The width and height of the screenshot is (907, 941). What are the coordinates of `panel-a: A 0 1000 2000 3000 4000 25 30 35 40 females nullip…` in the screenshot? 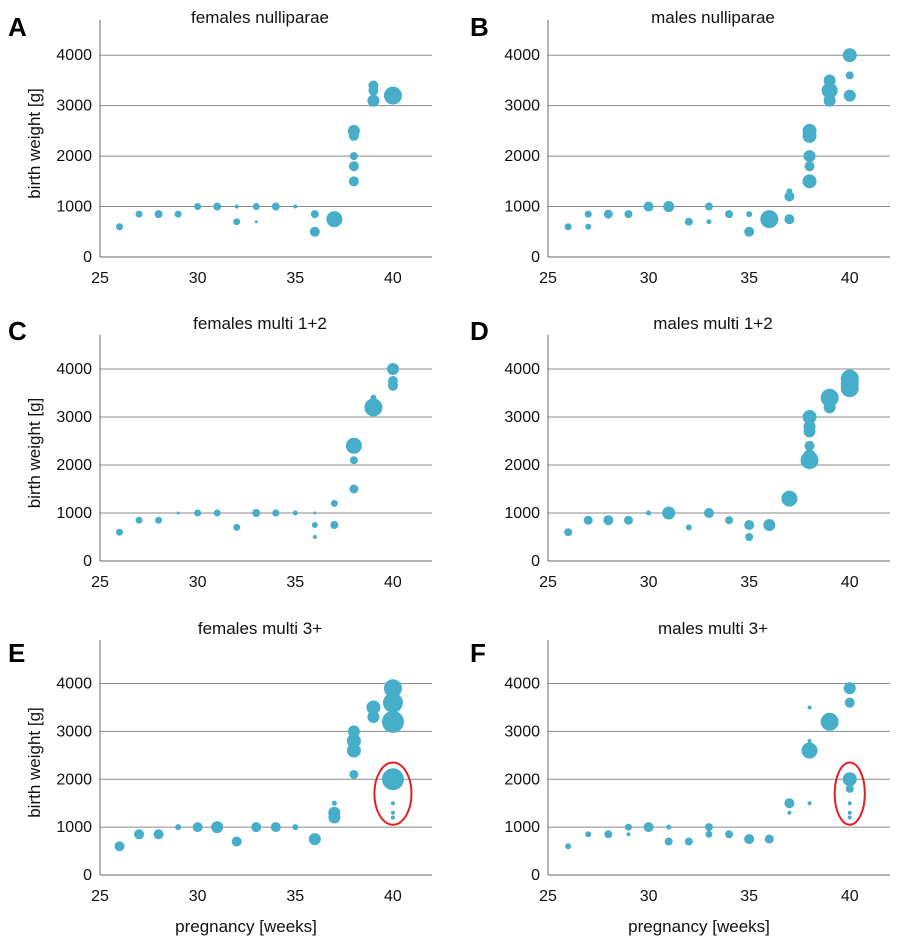 It's located at (220, 147).